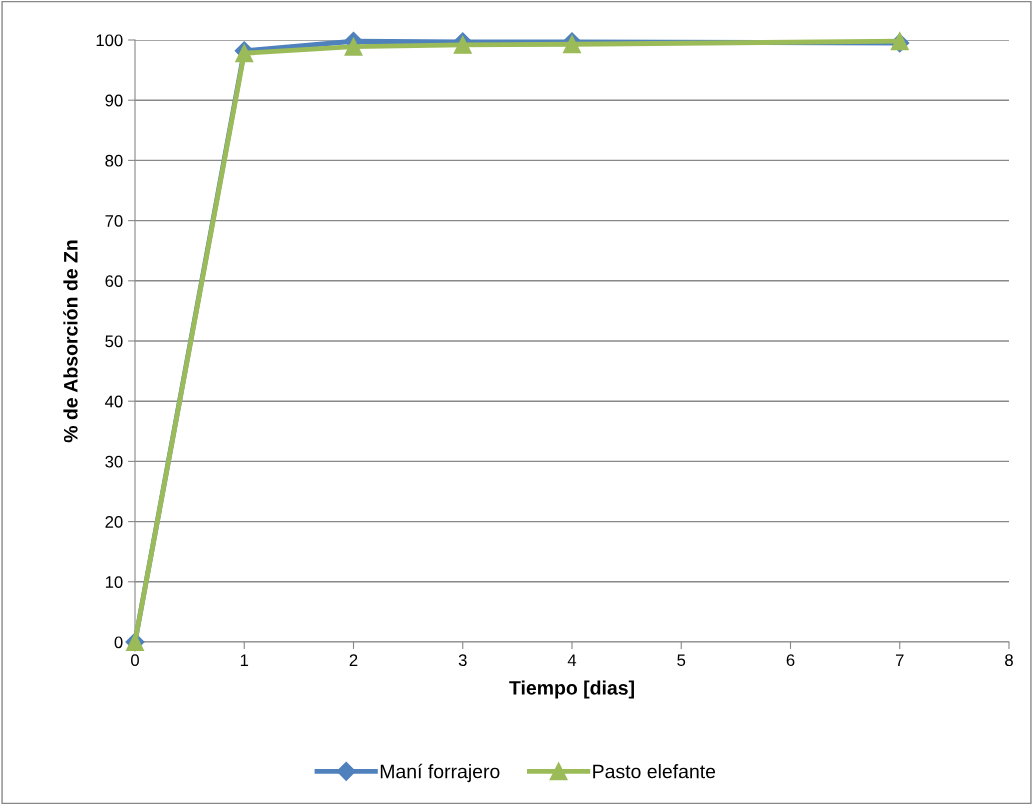  What do you see at coordinates (572, 660) in the screenshot?
I see `x-tick-label: 4` at bounding box center [572, 660].